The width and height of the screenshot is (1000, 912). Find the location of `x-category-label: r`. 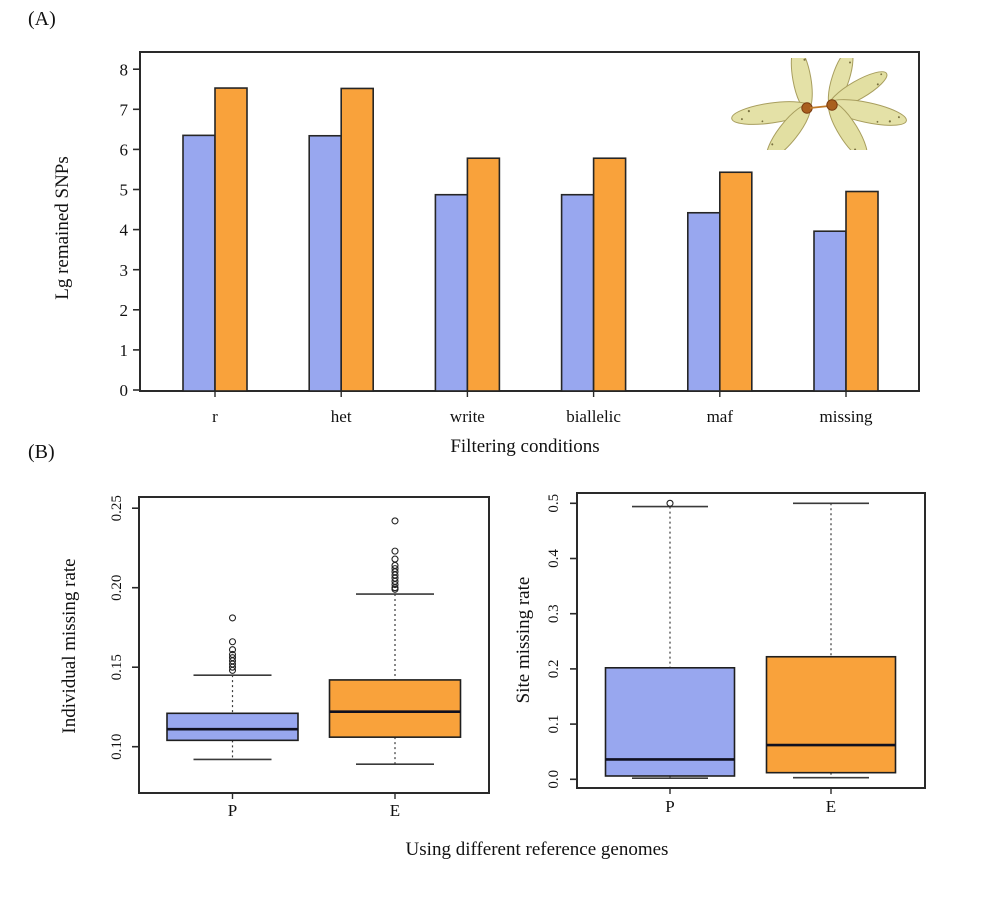

x-category-label: r is located at coordinates (215, 416).